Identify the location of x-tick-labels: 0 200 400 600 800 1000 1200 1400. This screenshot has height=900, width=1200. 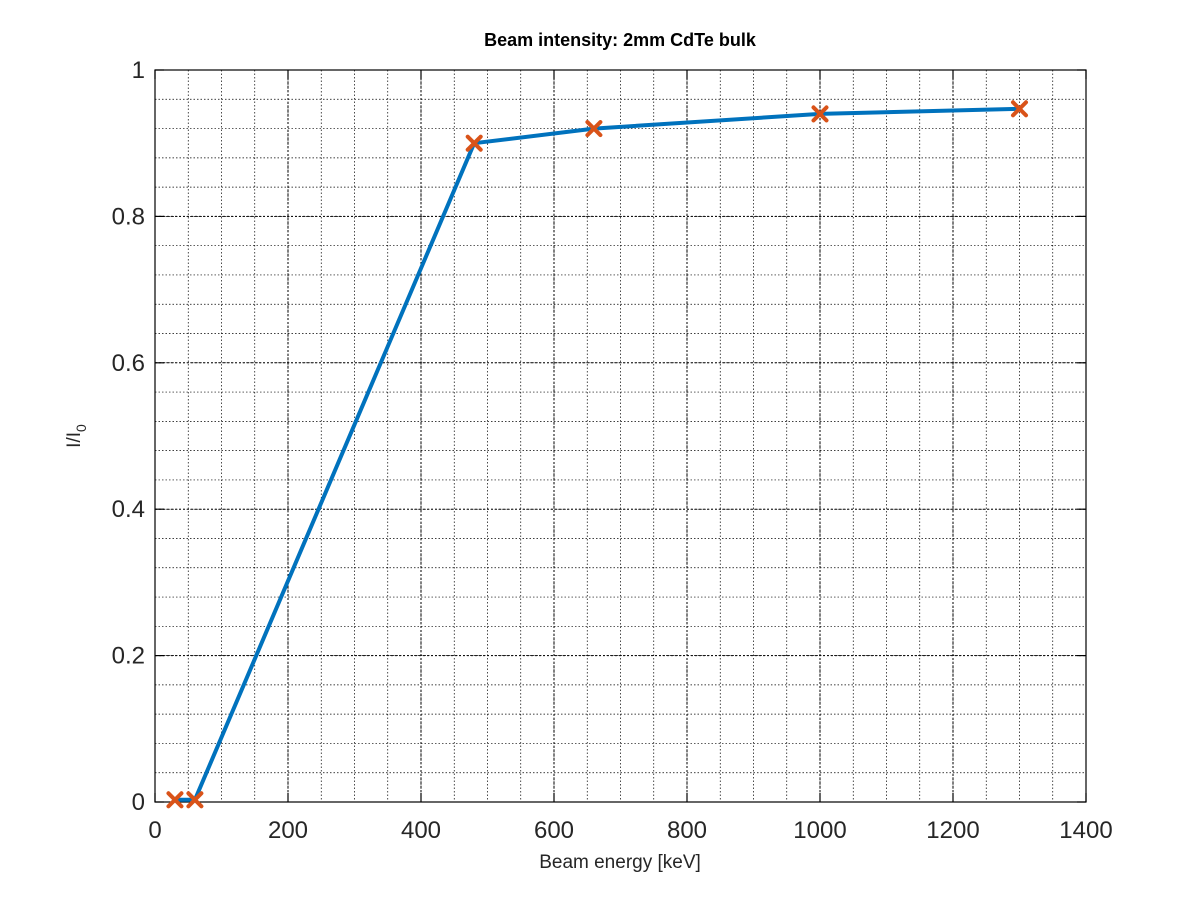
(630, 830).